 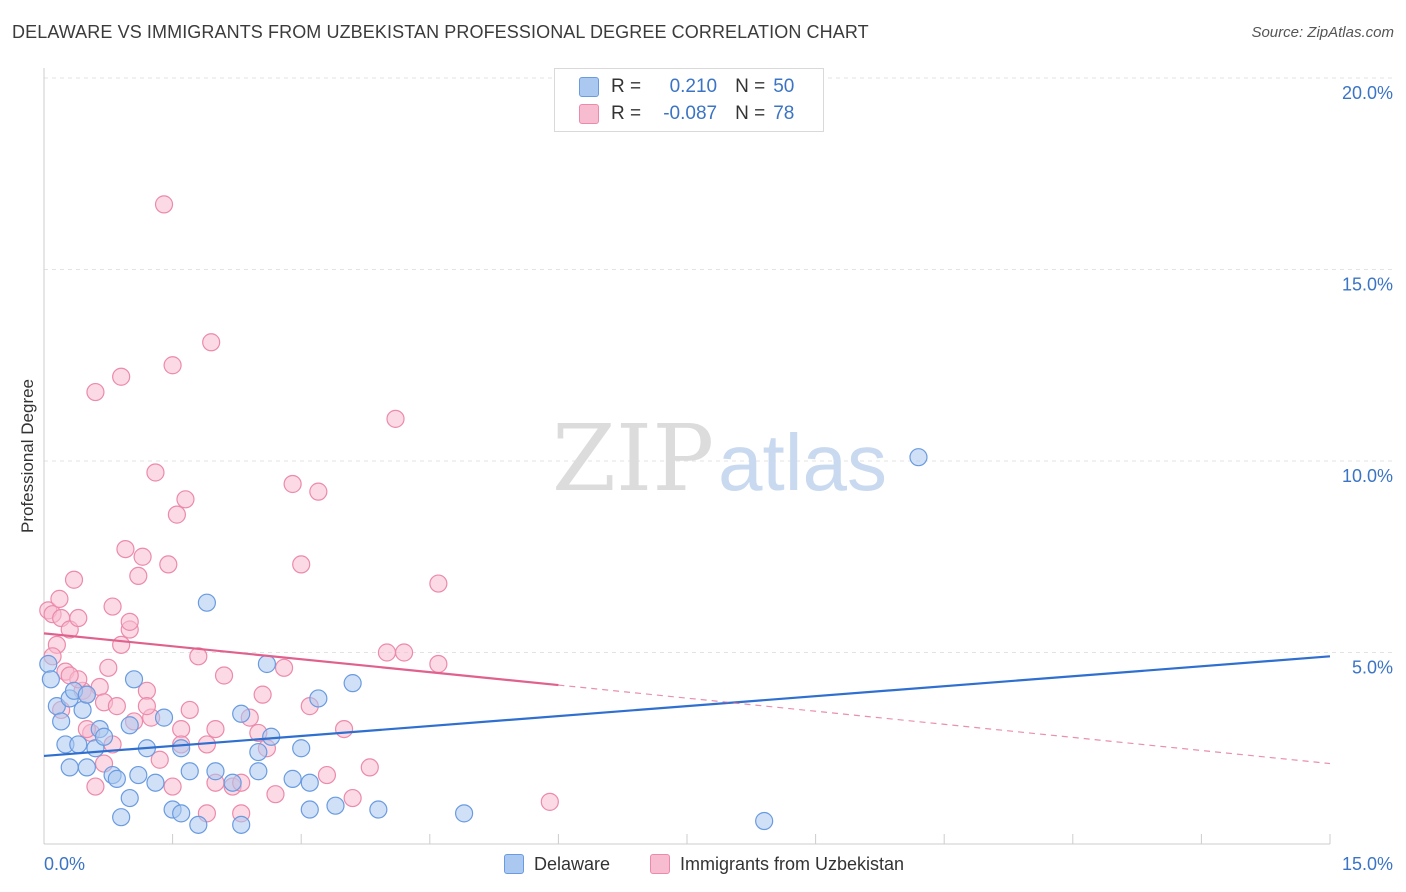 What do you see at coordinates (1367, 864) in the screenshot?
I see `x-tick-label: 15.0%` at bounding box center [1367, 864].